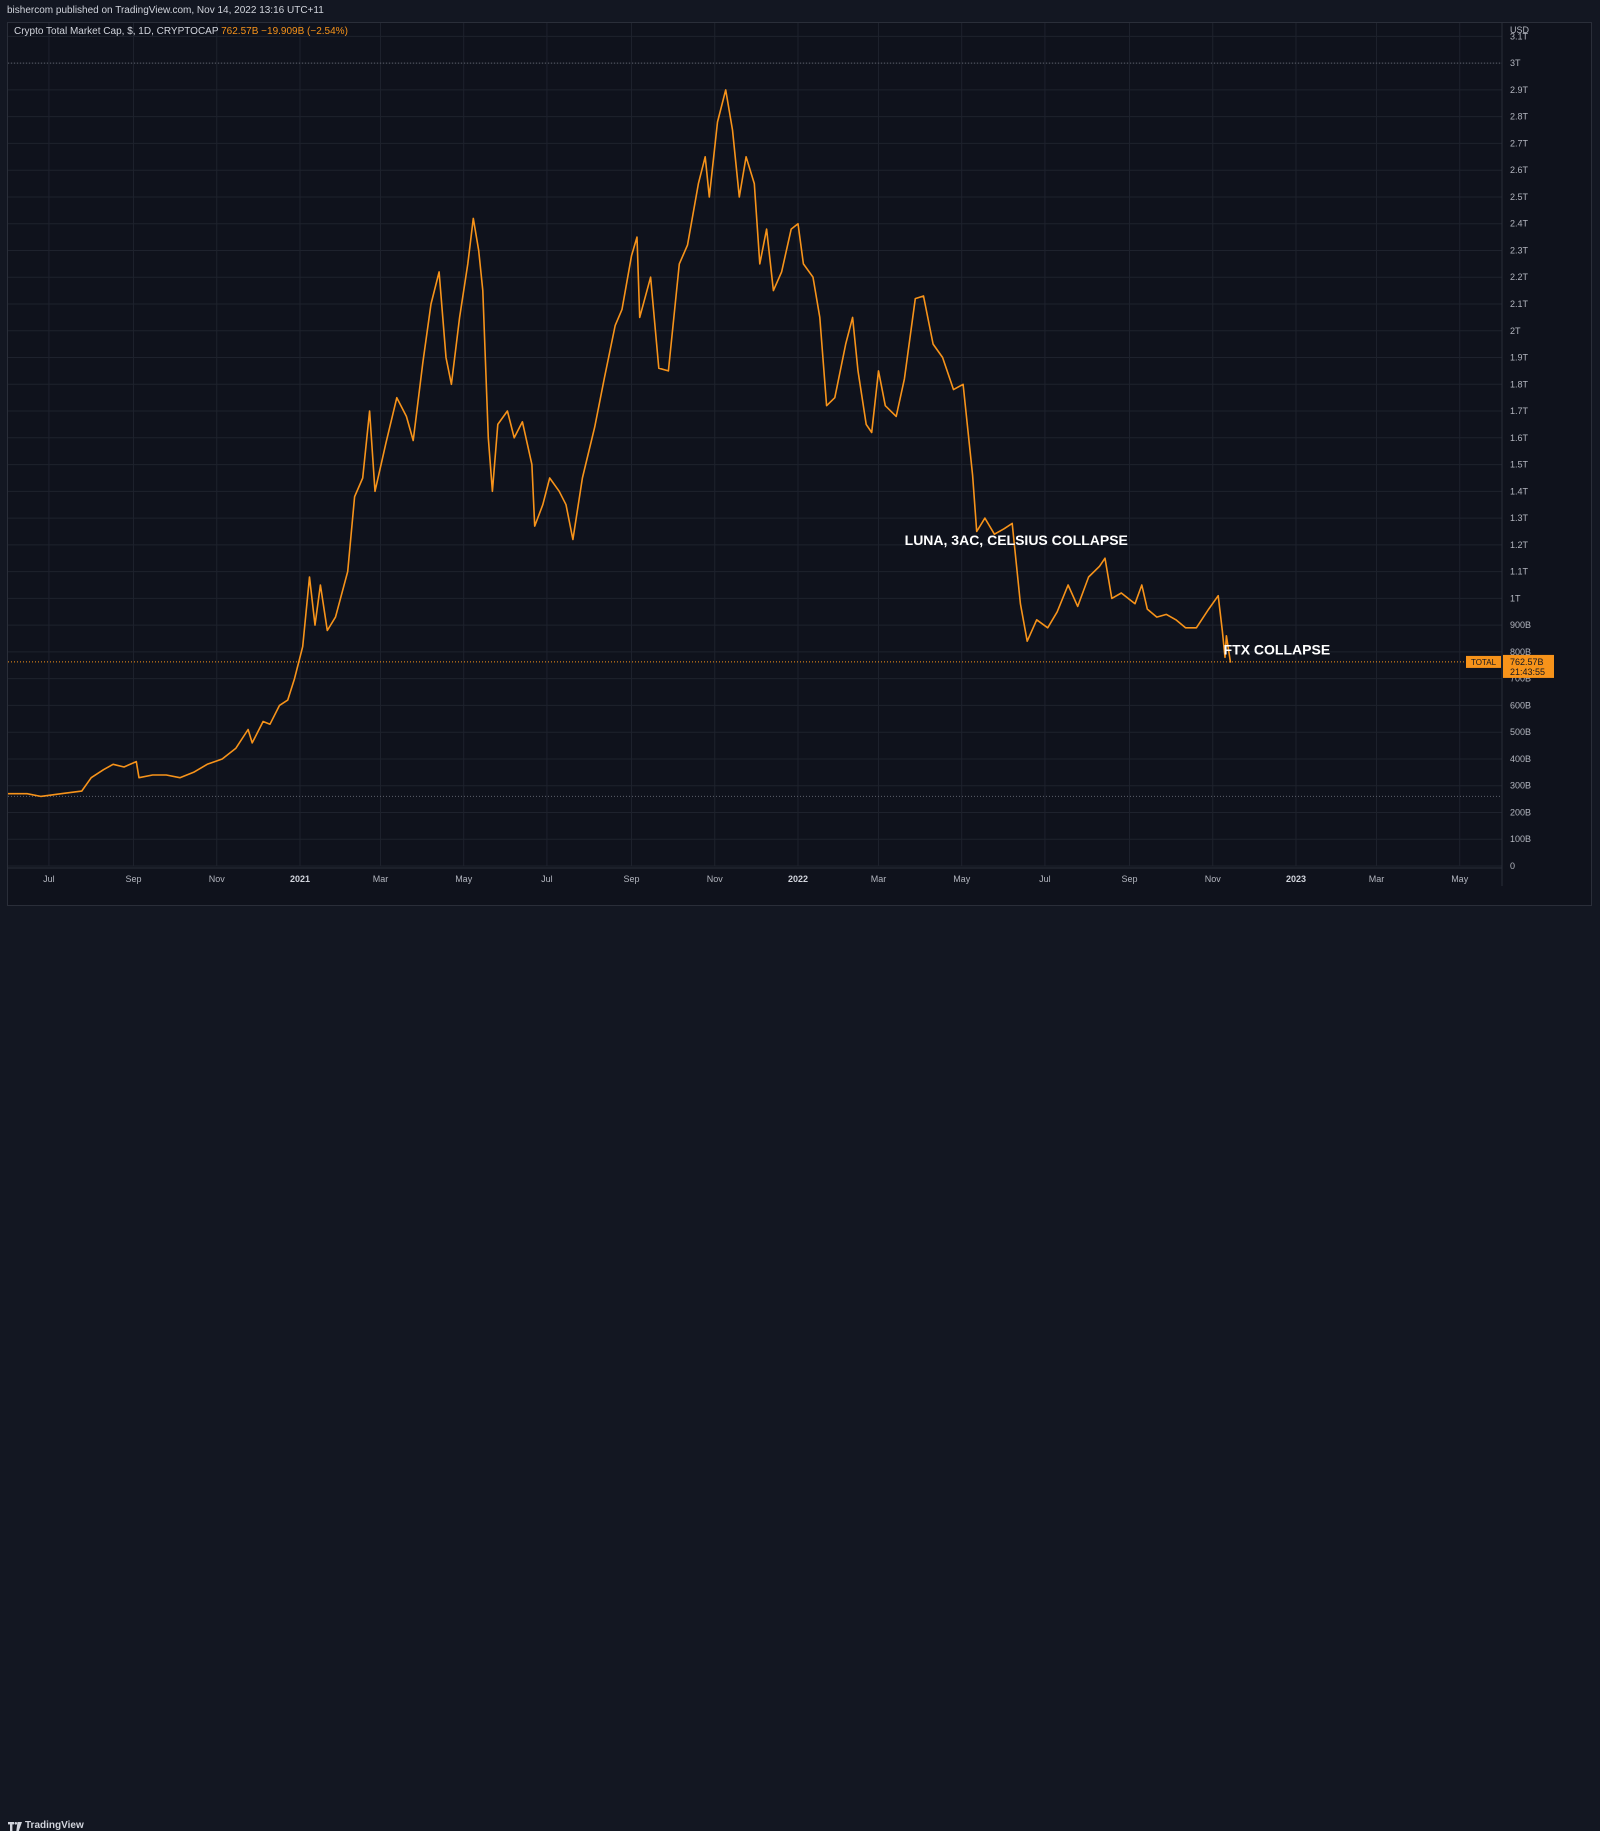 The height and width of the screenshot is (1831, 1600). What do you see at coordinates (1519, 224) in the screenshot?
I see `y-tick-label: 2.4T` at bounding box center [1519, 224].